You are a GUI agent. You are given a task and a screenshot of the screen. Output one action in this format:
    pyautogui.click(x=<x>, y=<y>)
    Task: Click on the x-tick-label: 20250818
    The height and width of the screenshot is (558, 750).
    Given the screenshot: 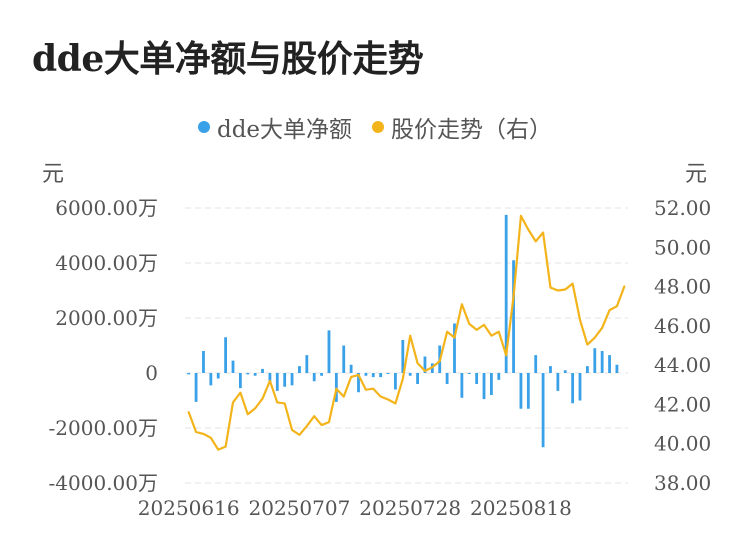 What is the action you would take?
    pyautogui.click(x=521, y=508)
    